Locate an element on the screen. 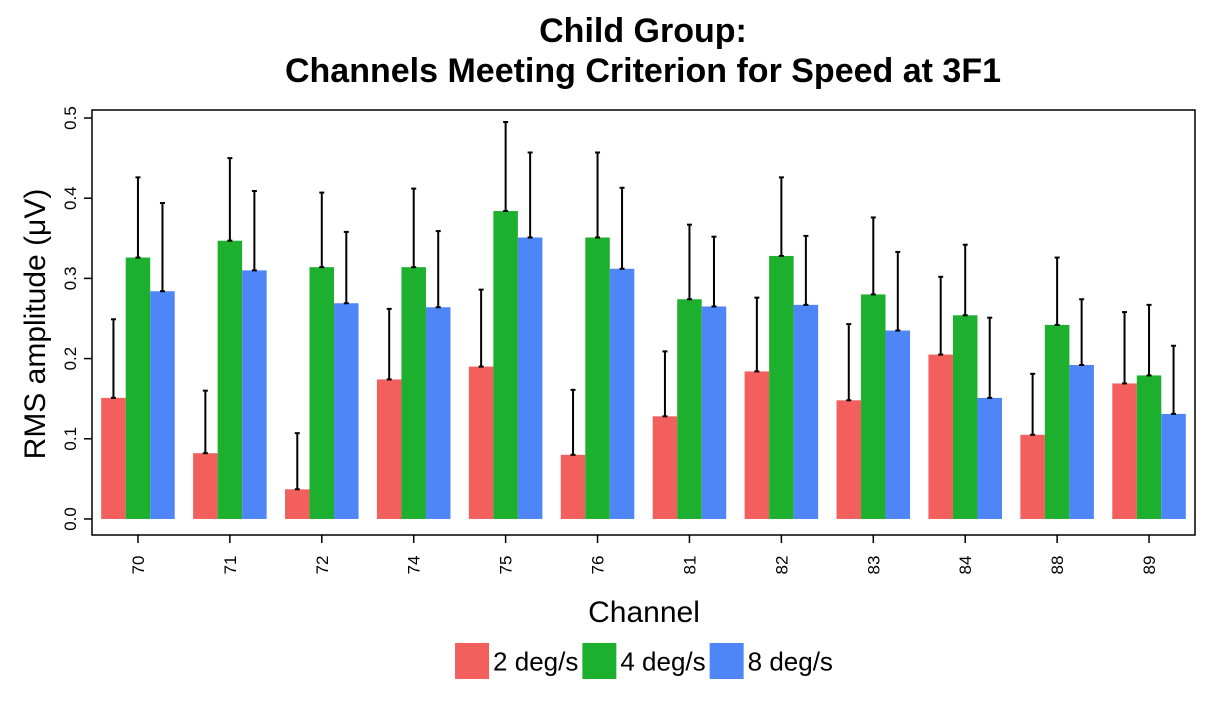 The height and width of the screenshot is (720, 1224). x-tick-label: 71 is located at coordinates (230, 565).